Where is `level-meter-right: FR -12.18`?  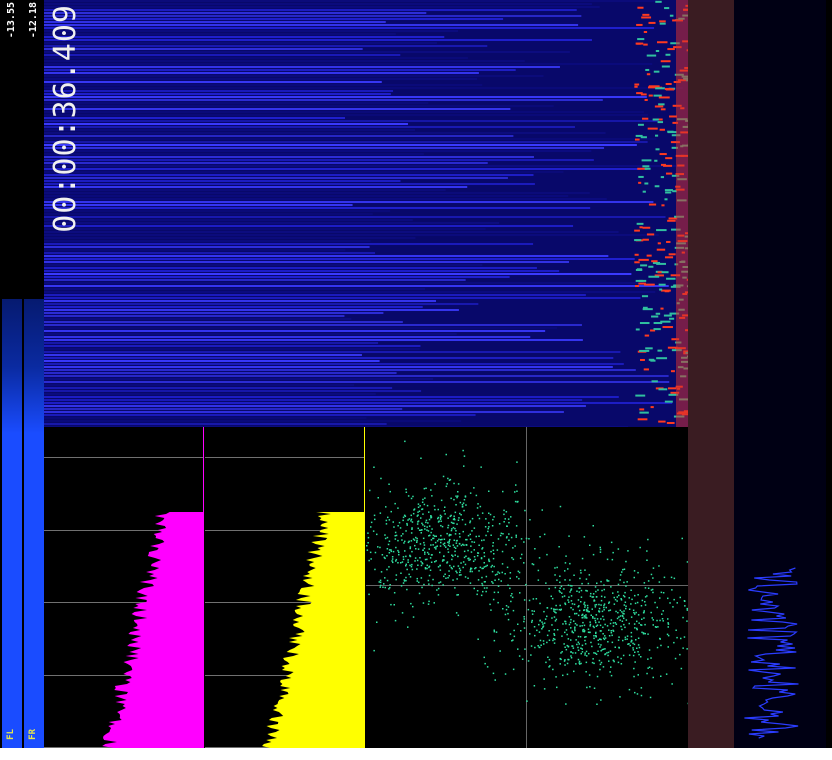
level-meter-right: FR -12.18 is located at coordinates (34, 374).